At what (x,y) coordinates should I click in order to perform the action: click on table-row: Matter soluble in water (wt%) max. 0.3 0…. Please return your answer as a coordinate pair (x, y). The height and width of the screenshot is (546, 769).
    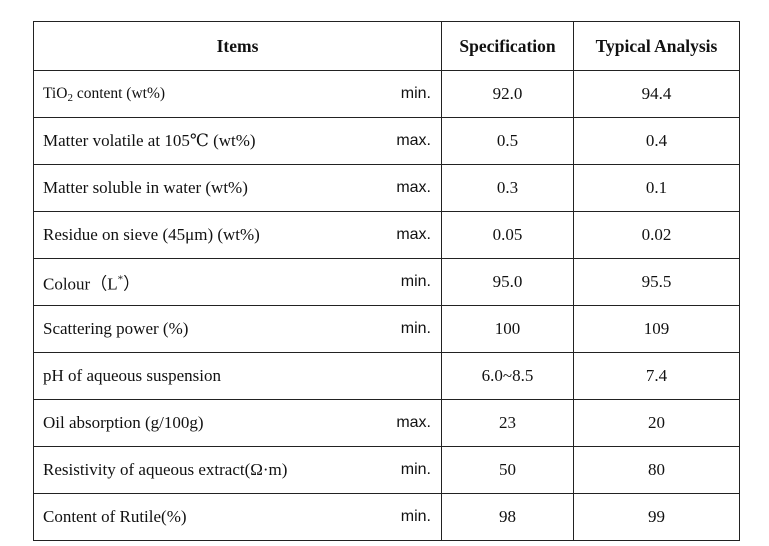
    Looking at the image, I should click on (386, 188).